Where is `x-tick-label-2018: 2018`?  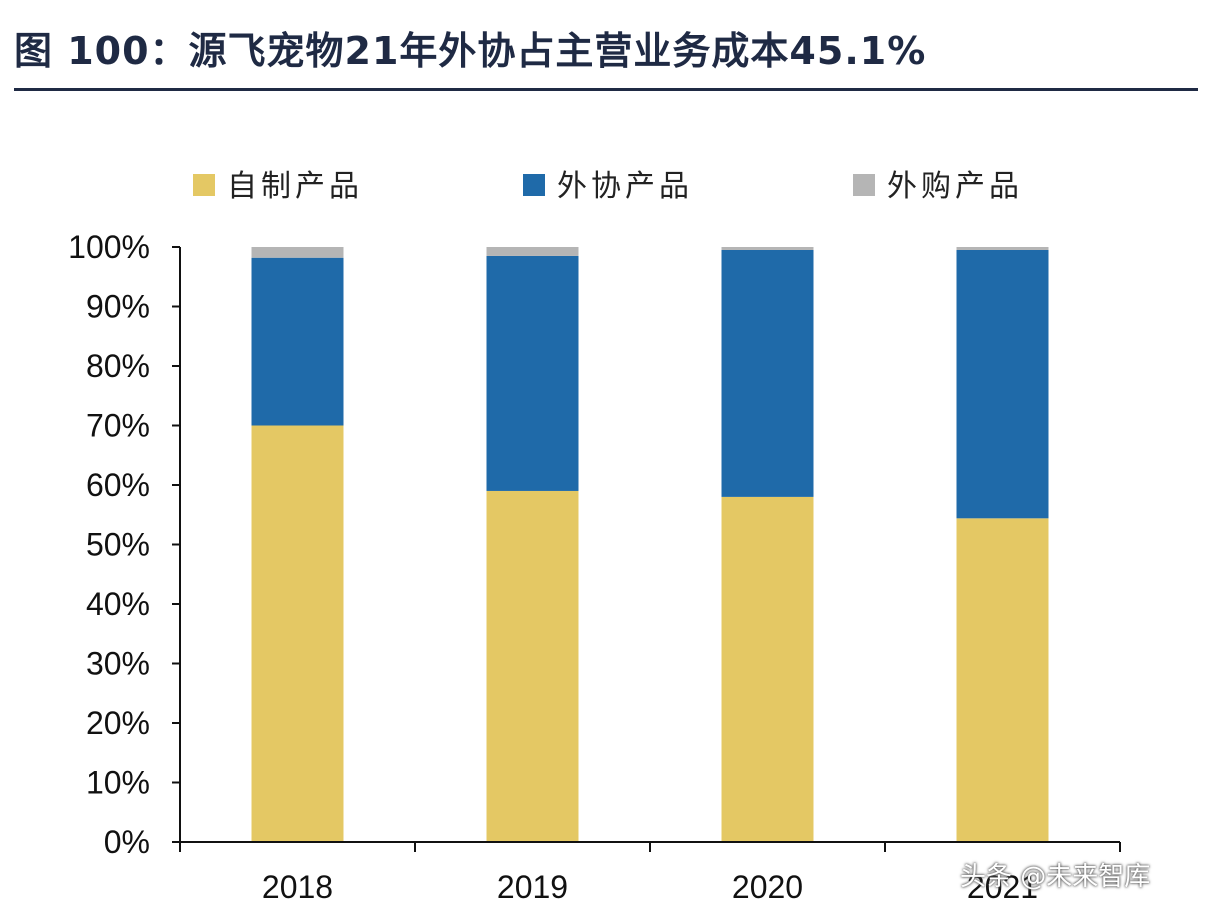 x-tick-label-2018: 2018 is located at coordinates (297, 887).